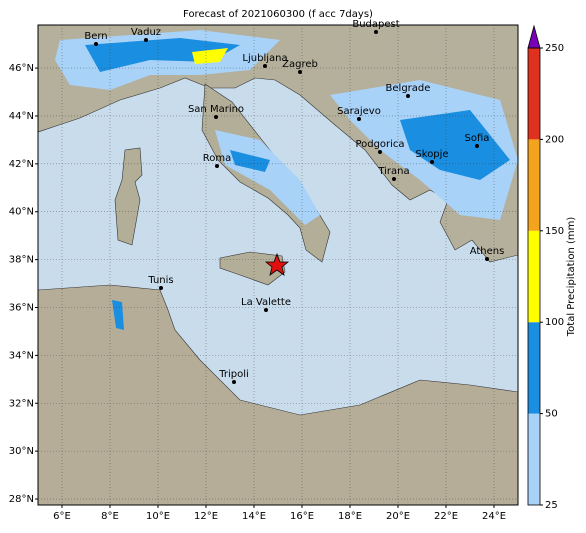 The image size is (586, 533). I want to click on colorbar-frame, so click(534, 276).